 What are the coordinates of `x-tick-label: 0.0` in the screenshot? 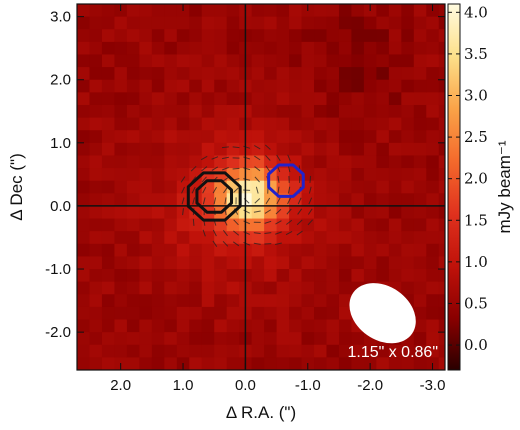 It's located at (245, 385).